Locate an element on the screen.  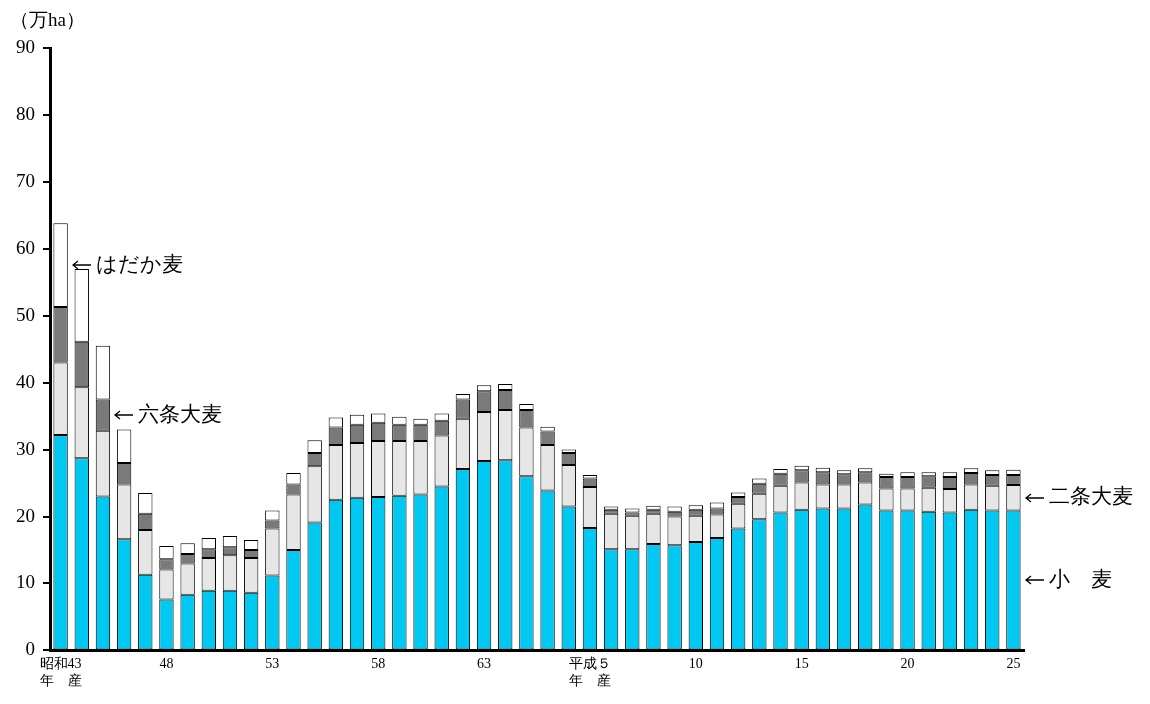
x-tick-label: 48 is located at coordinates (166, 664).